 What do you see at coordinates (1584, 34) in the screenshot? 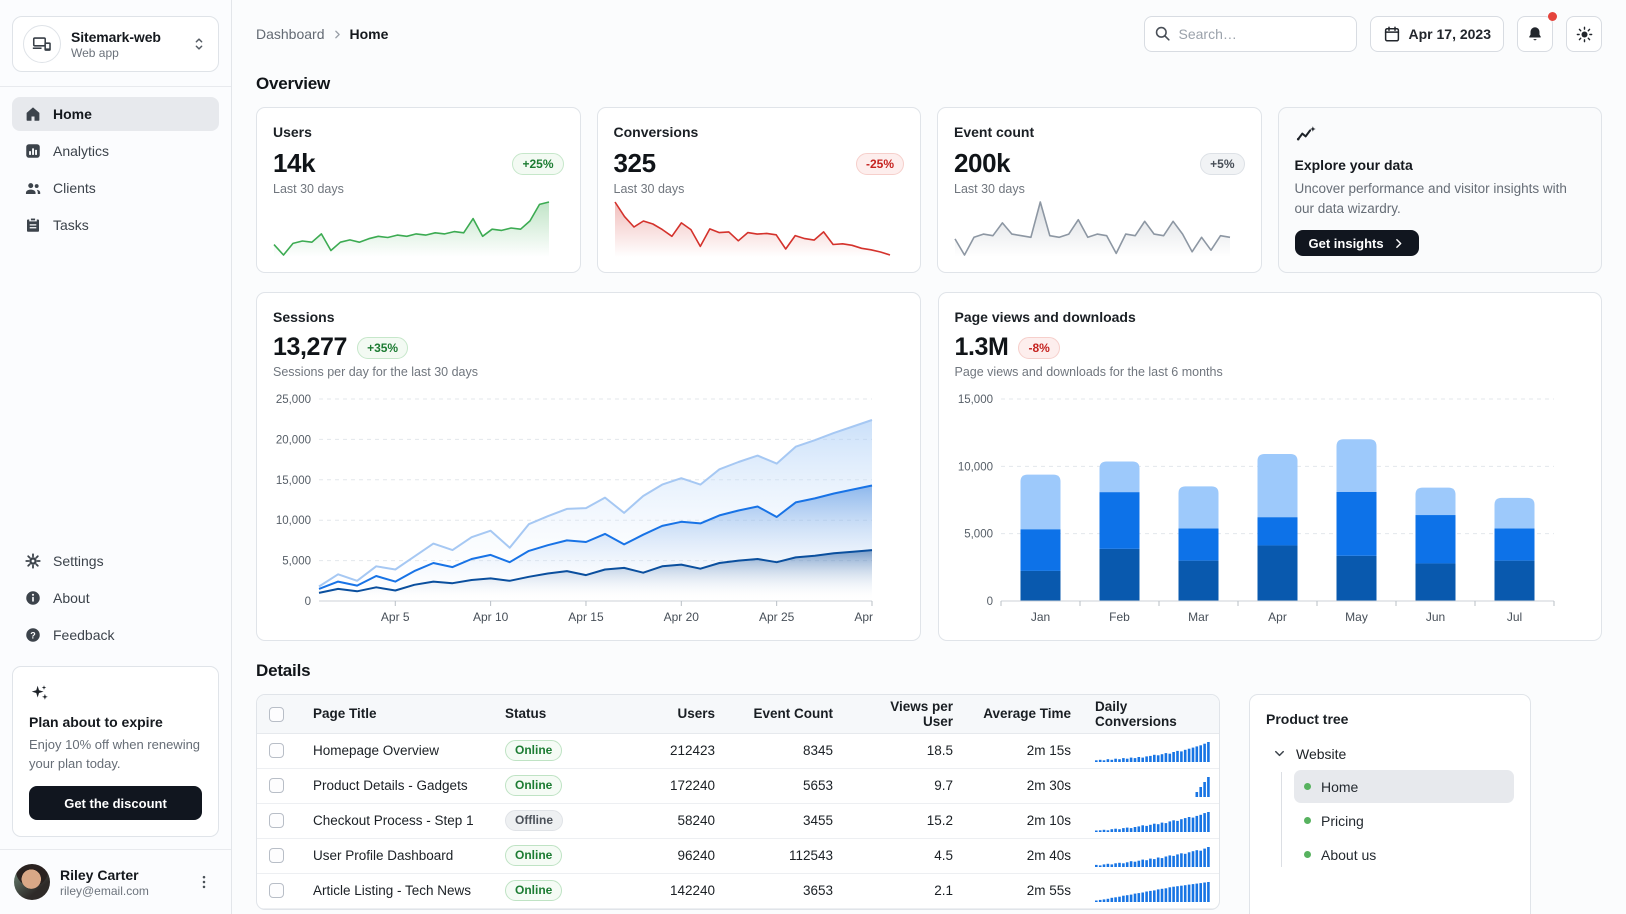
I see `theme-toggle-button` at bounding box center [1584, 34].